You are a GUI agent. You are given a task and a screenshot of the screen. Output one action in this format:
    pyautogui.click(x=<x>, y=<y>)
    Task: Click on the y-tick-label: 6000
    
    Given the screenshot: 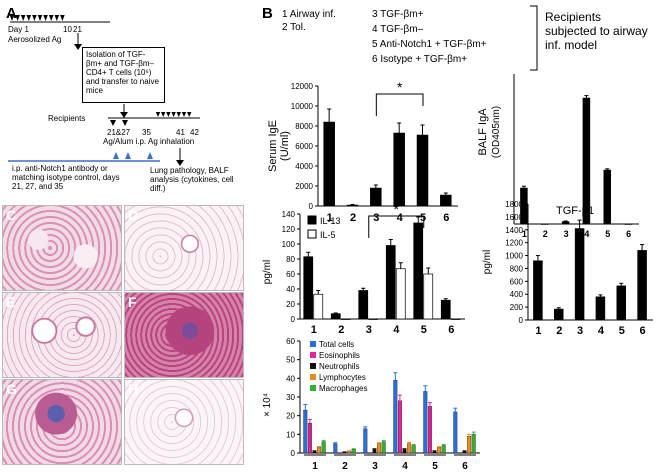 What is the action you would take?
    pyautogui.click(x=304, y=146)
    